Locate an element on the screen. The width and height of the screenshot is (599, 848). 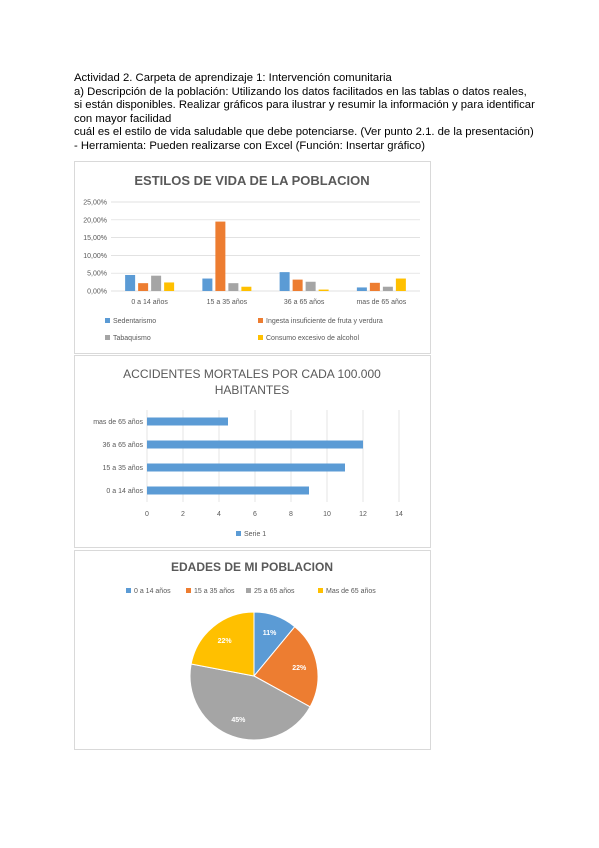
x-tick-label: 4 is located at coordinates (219, 514).